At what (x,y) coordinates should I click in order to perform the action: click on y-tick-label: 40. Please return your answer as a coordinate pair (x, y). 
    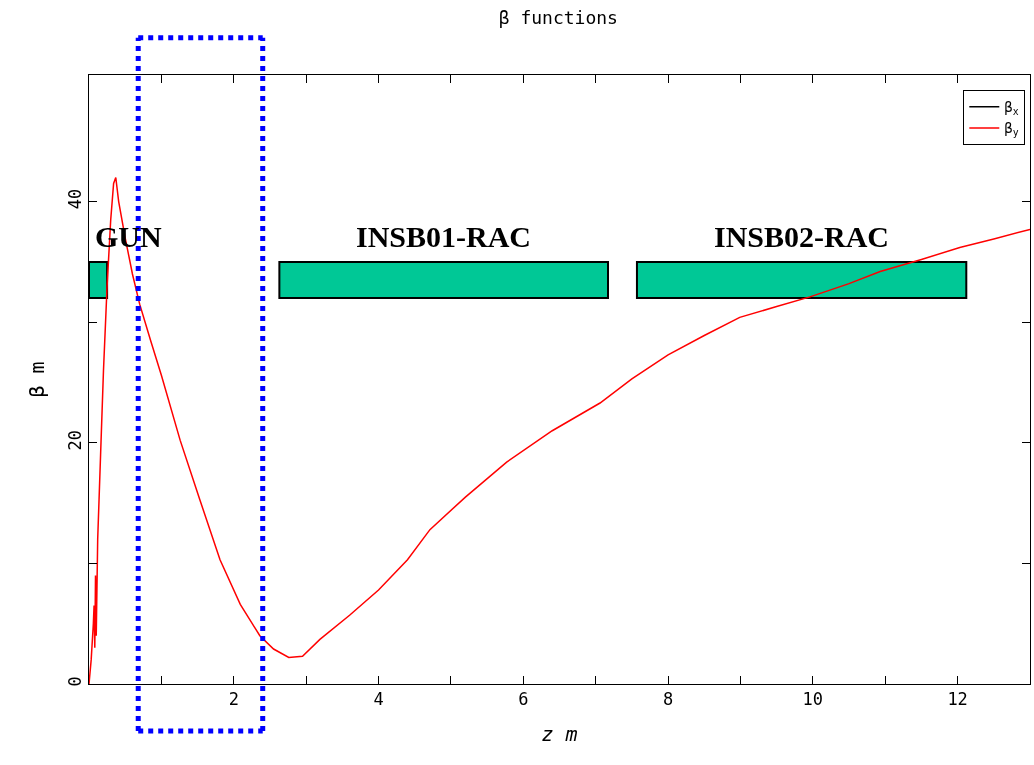
    Looking at the image, I should click on (75, 199).